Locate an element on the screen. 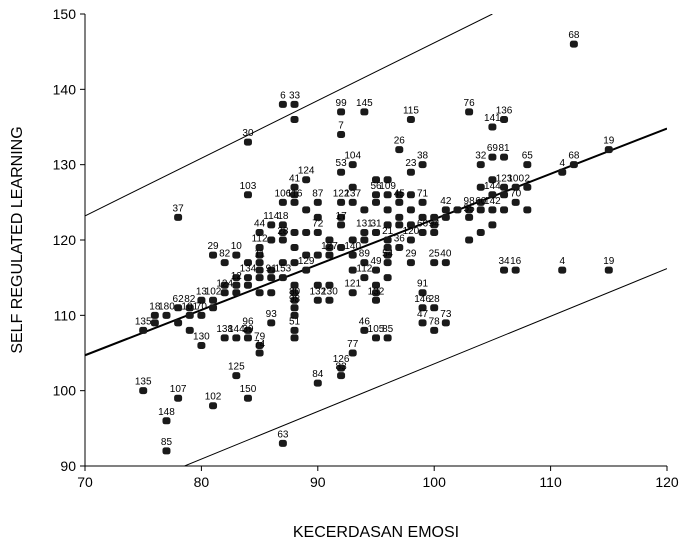 The image size is (681, 548). data-point-label: 63 is located at coordinates (283, 434).